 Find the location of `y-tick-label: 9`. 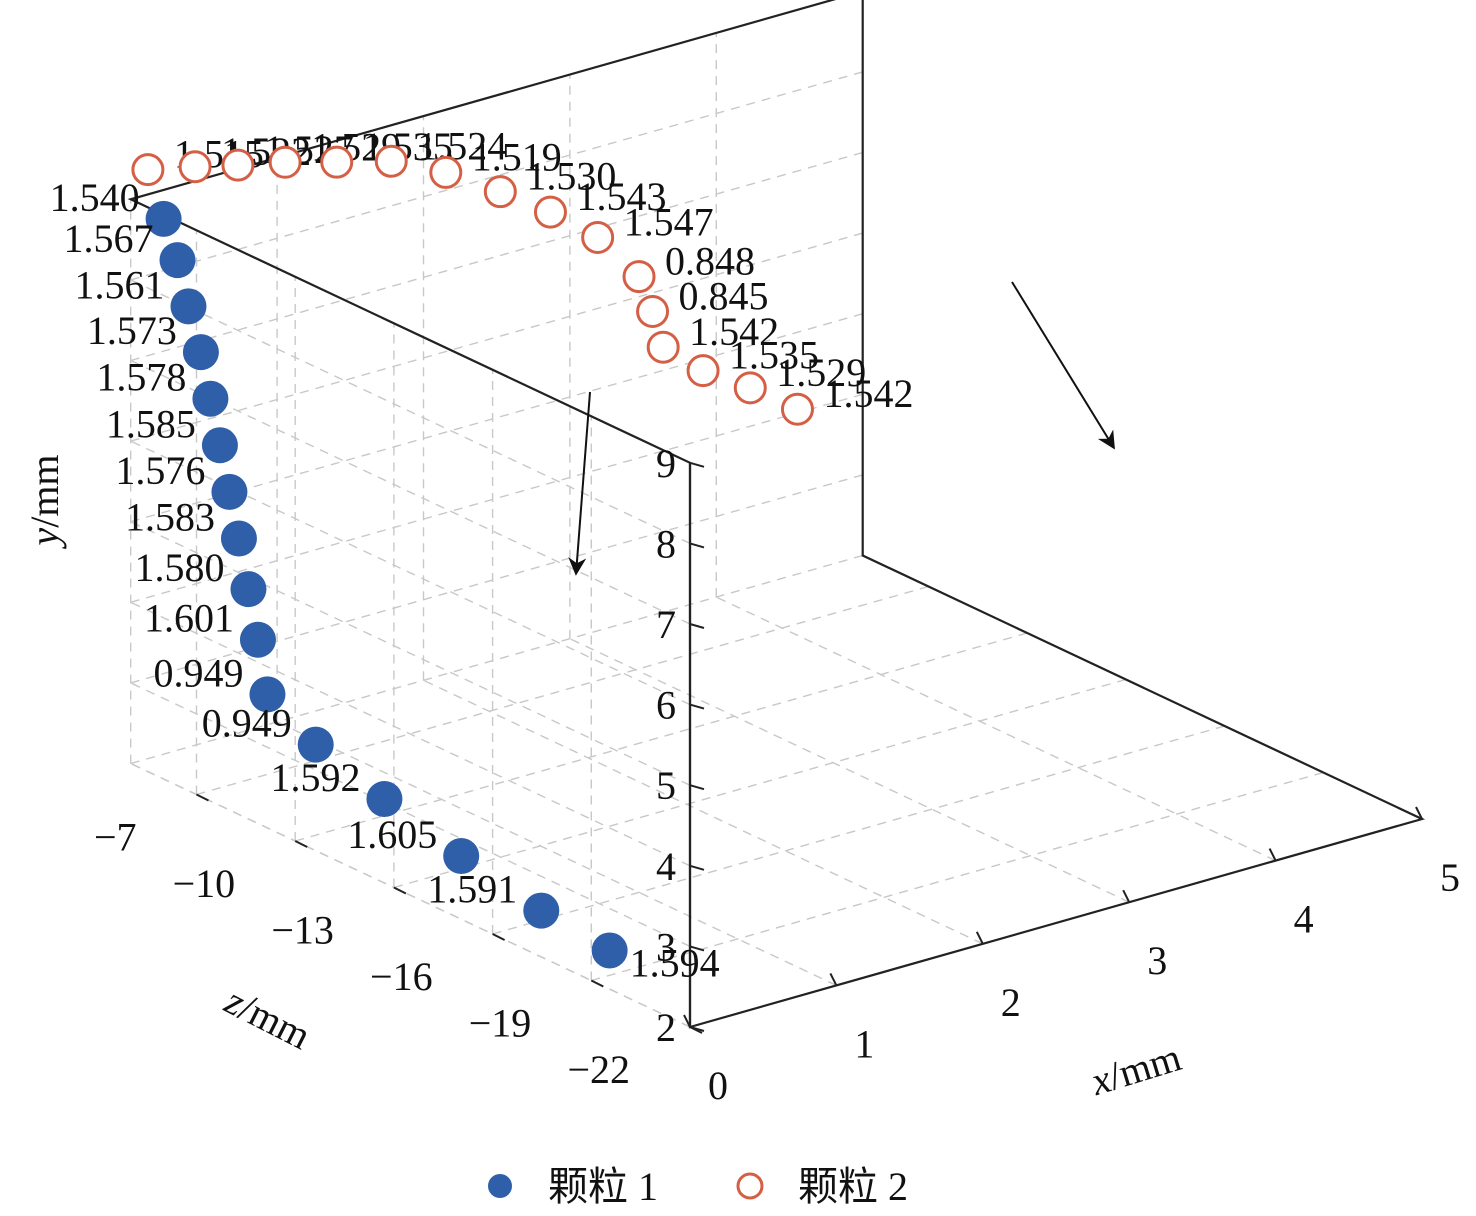

y-tick-label: 9 is located at coordinates (666, 463).